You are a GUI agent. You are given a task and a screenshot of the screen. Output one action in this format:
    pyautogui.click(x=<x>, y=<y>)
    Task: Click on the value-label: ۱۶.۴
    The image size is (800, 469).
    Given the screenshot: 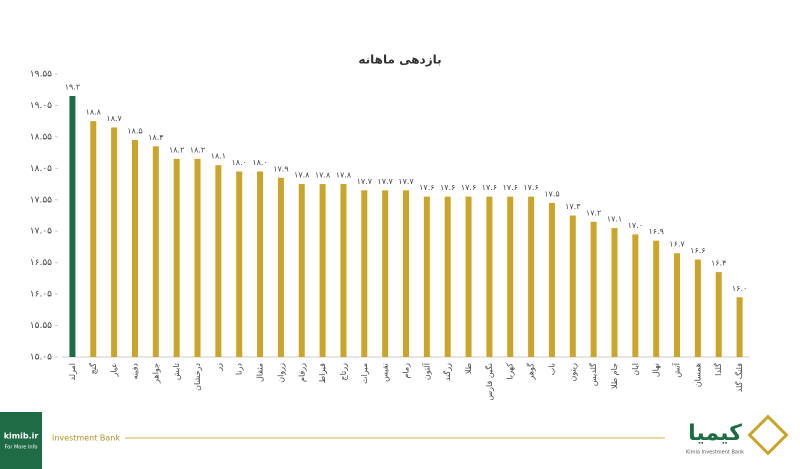 What is the action you would take?
    pyautogui.click(x=718, y=263)
    